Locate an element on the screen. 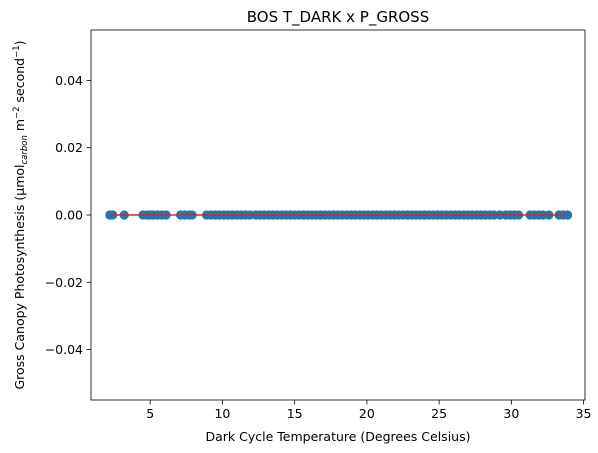  y-tick-label: −0.04 is located at coordinates (64, 349).